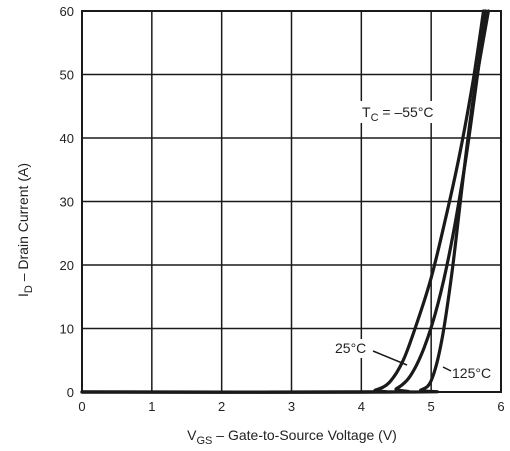 Image resolution: width=510 pixels, height=451 pixels. What do you see at coordinates (500, 406) in the screenshot?
I see `x-tick-label: 6` at bounding box center [500, 406].